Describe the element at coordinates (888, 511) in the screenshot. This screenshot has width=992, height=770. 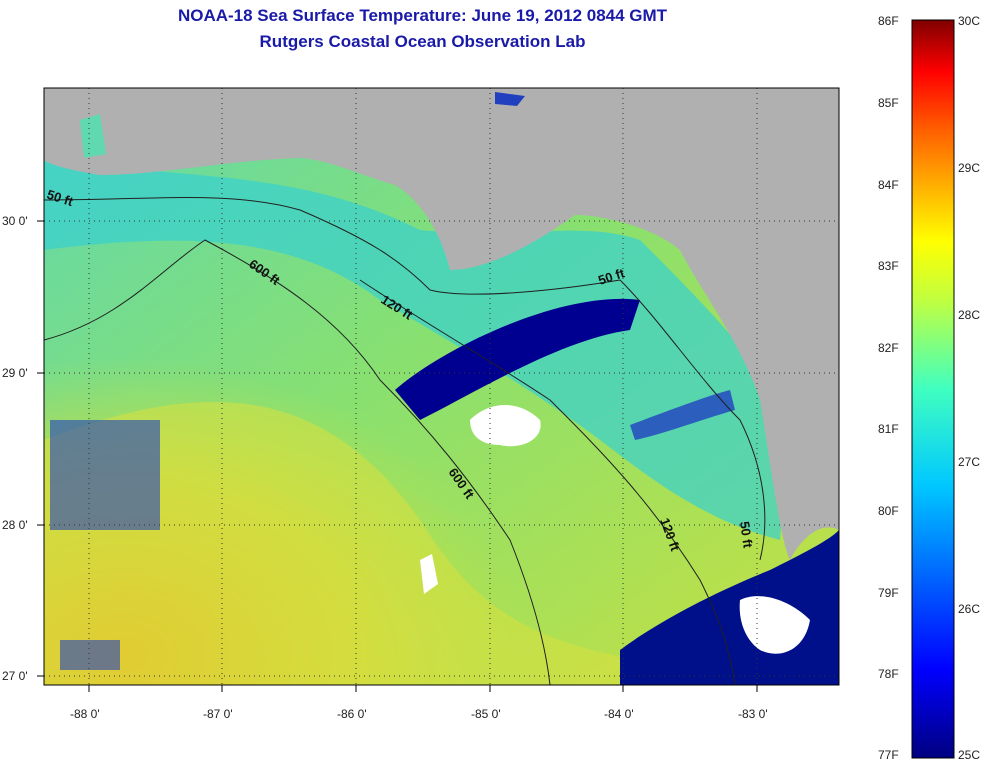
I see `colorbar-f-label: 80F` at that location.